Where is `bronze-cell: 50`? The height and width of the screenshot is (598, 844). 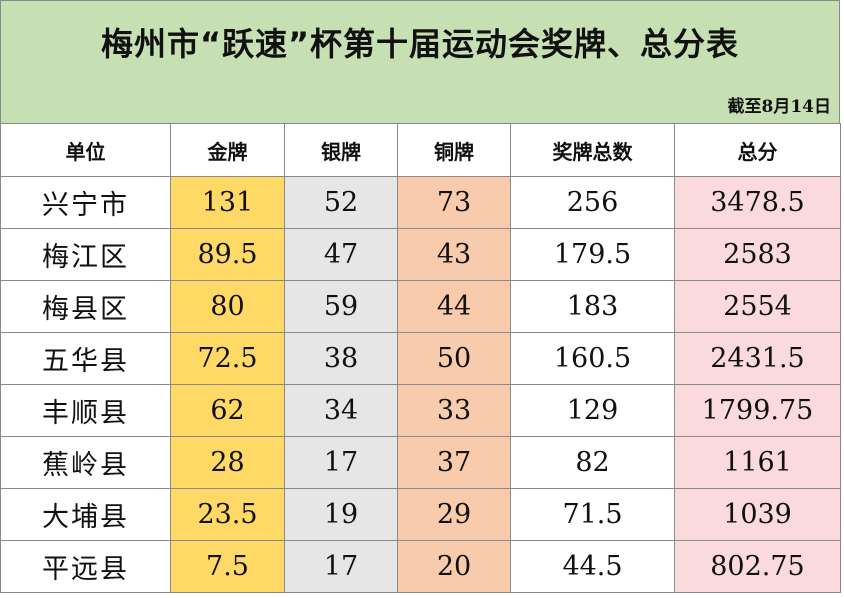
bronze-cell: 50 is located at coordinates (454, 358).